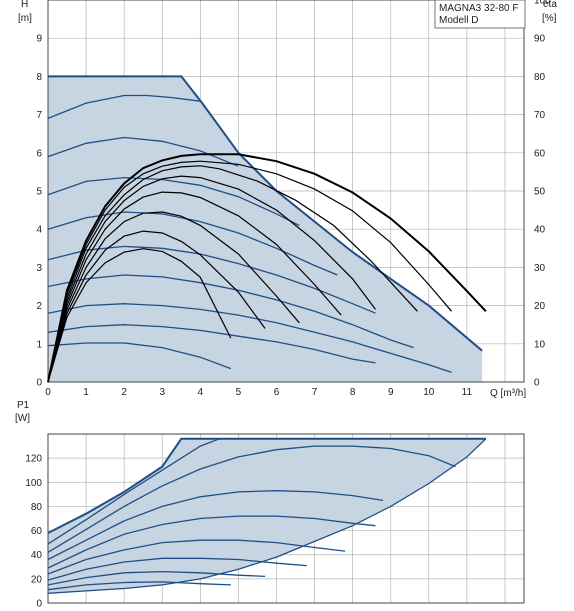 The height and width of the screenshot is (611, 574). Describe the element at coordinates (391, 392) in the screenshot. I see `x-tick-label: 9` at that location.